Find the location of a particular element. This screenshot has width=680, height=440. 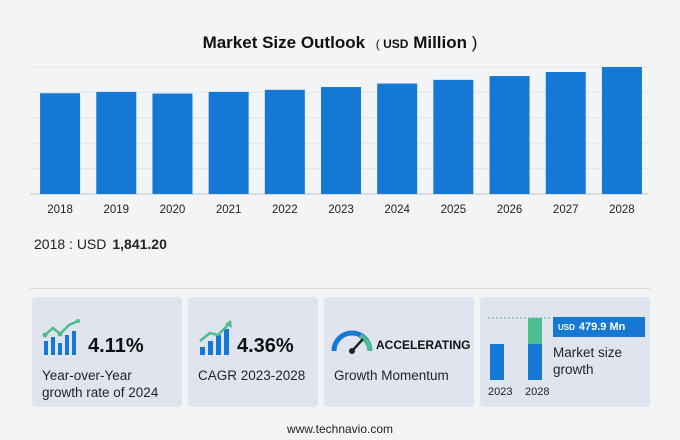

bar-2025 is located at coordinates (453, 136).